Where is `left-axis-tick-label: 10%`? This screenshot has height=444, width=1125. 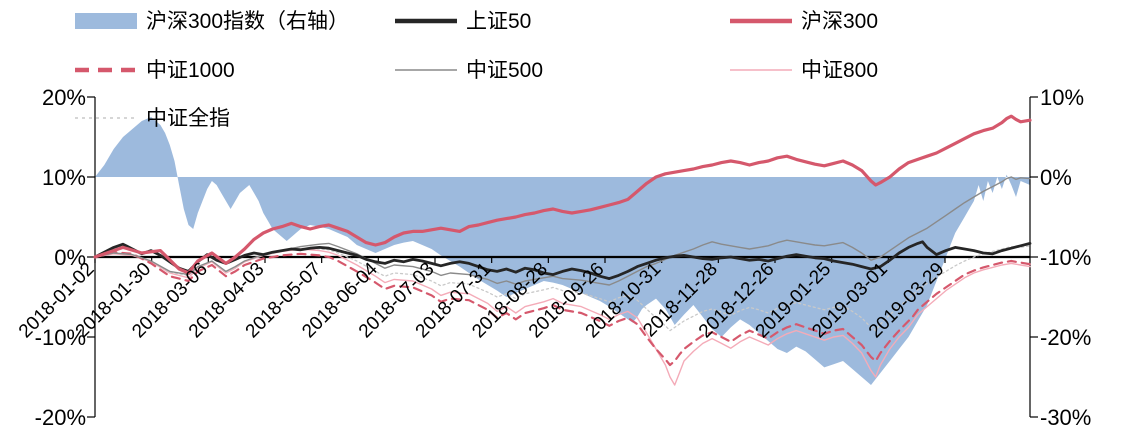
left-axis-tick-label: 10% is located at coordinates (64, 177).